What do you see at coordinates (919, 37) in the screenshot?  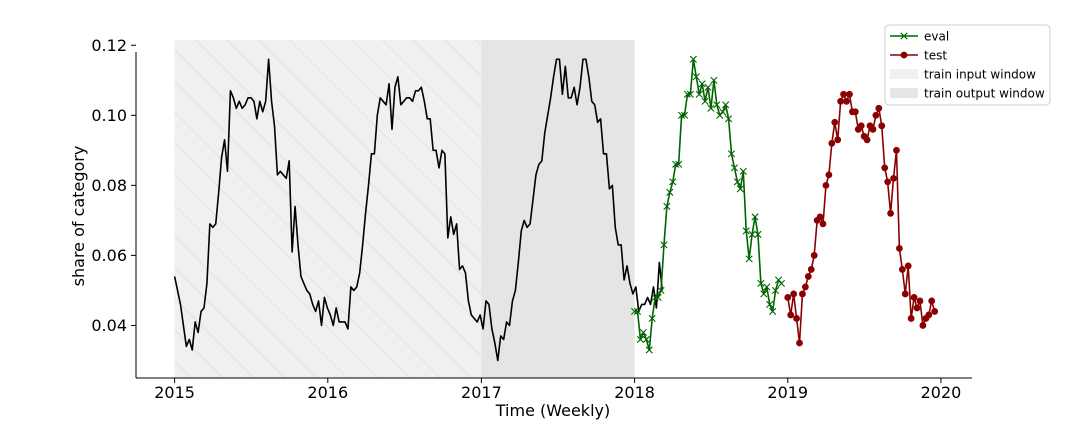 I see `legend-item-eval: eval` at bounding box center [919, 37].